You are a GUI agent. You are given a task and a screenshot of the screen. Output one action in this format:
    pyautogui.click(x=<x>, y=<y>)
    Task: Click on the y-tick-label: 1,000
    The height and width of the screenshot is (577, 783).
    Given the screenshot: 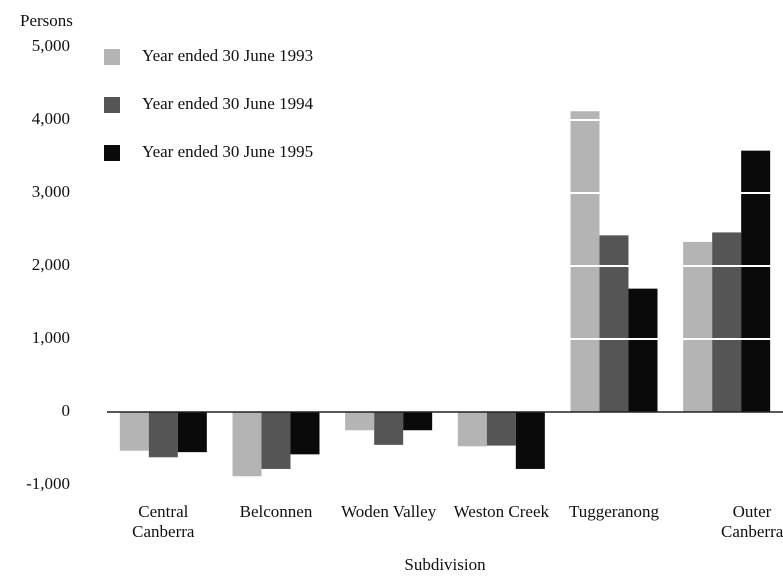 What is the action you would take?
    pyautogui.click(x=51, y=337)
    